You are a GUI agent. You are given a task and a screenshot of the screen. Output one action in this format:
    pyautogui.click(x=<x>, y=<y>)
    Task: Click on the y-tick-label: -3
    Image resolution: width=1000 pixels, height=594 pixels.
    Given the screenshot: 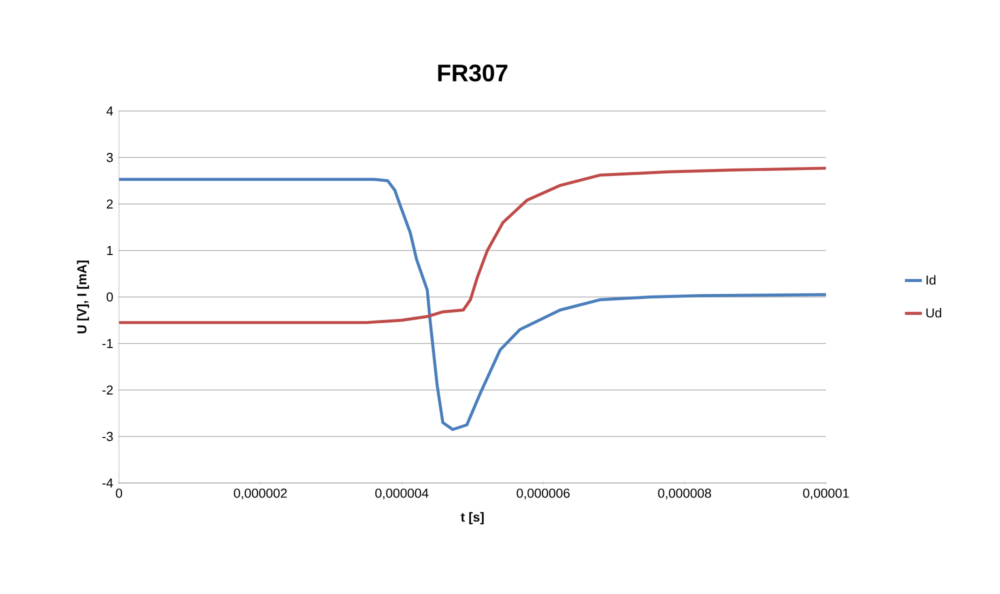 What is the action you would take?
    pyautogui.click(x=107, y=437)
    